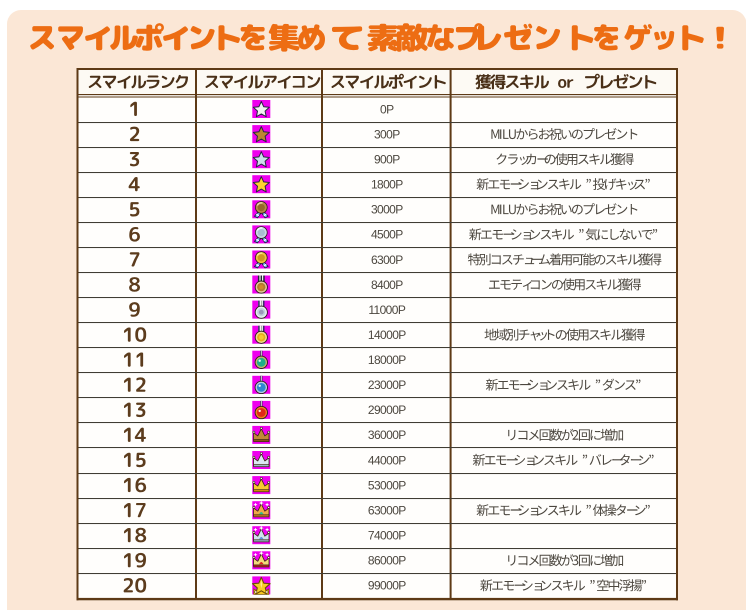 This screenshot has height=615, width=746. Describe the element at coordinates (387, 160) in the screenshot. I see `svg-text: 900P` at that location.